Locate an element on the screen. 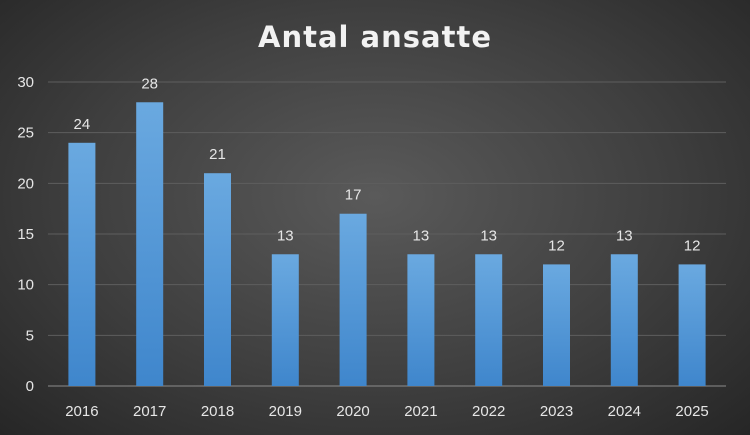  x-axis: 2016 2017 2018 2019 2020 2021 2022 2023 2024 2025 is located at coordinates (387, 411).